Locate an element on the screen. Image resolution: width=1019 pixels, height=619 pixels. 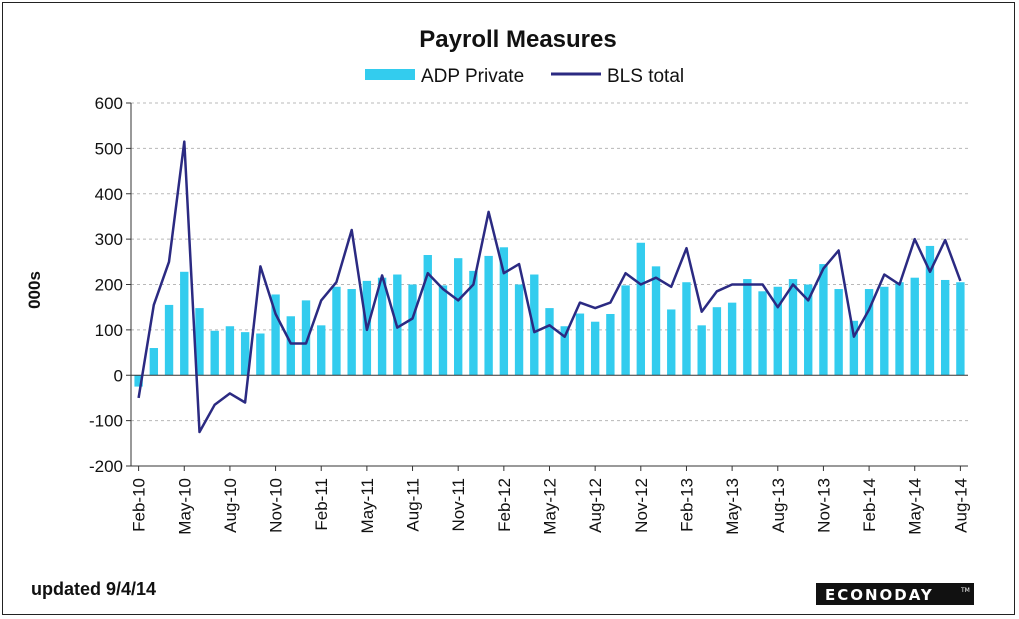
x-tick-label: Aug-14 is located at coordinates (960, 505).